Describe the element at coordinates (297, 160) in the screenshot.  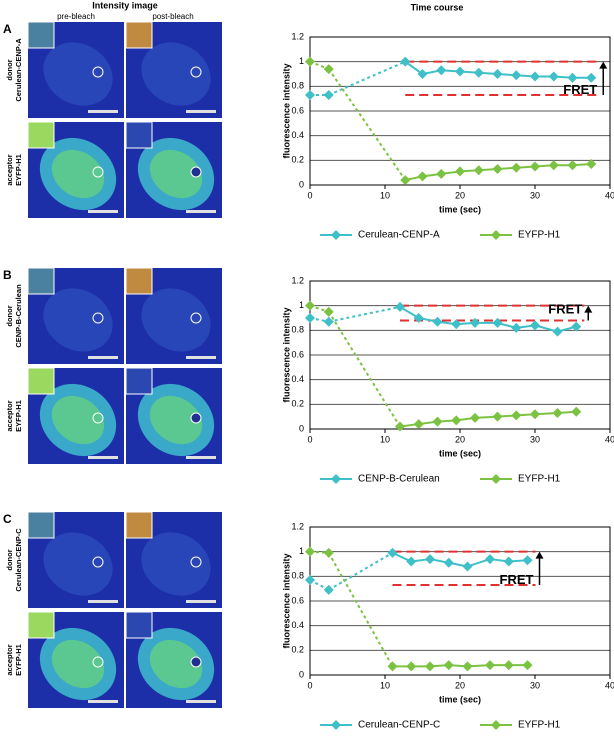
I see `y-tick-label: 0.2` at that location.